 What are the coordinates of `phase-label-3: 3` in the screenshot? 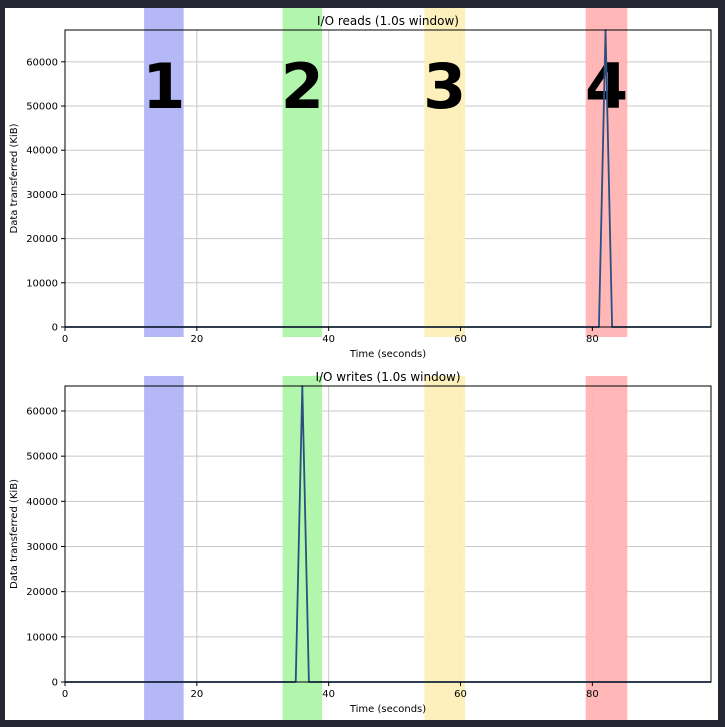 It's located at (444, 86).